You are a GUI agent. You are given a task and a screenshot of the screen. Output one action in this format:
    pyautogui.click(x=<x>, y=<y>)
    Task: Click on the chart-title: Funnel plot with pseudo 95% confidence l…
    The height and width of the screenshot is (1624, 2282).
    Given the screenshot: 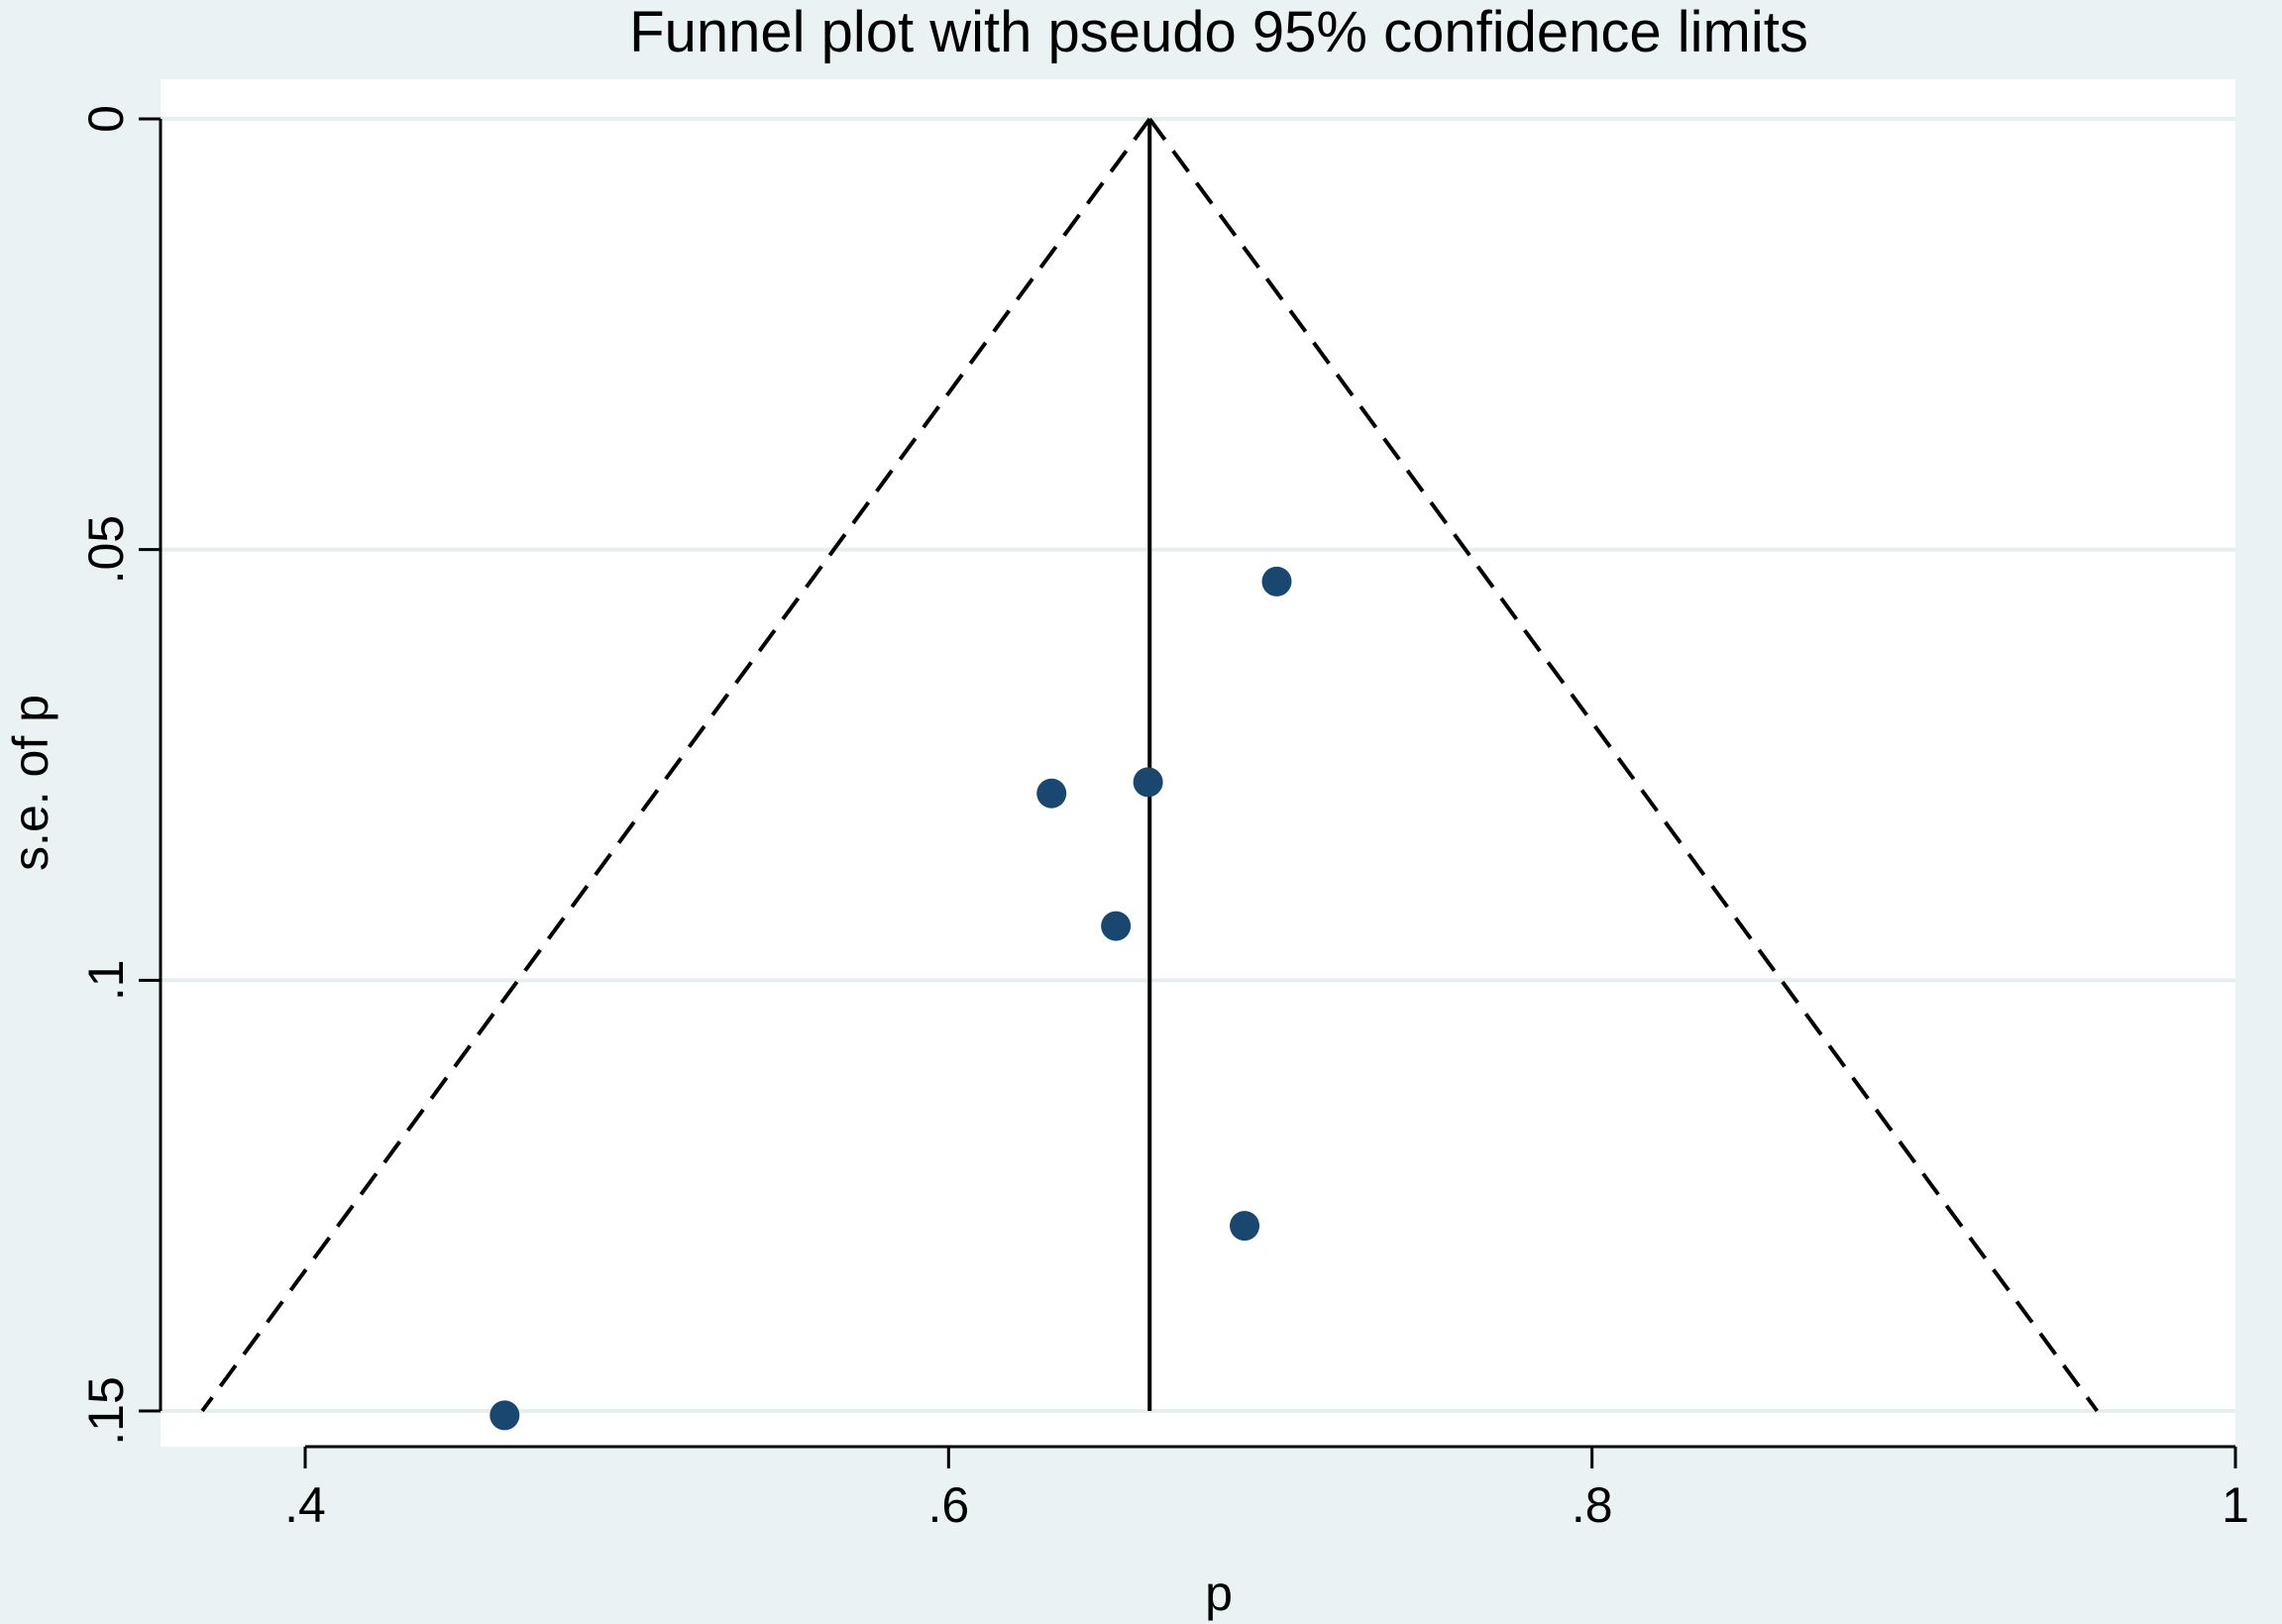 What is the action you would take?
    pyautogui.click(x=1218, y=32)
    